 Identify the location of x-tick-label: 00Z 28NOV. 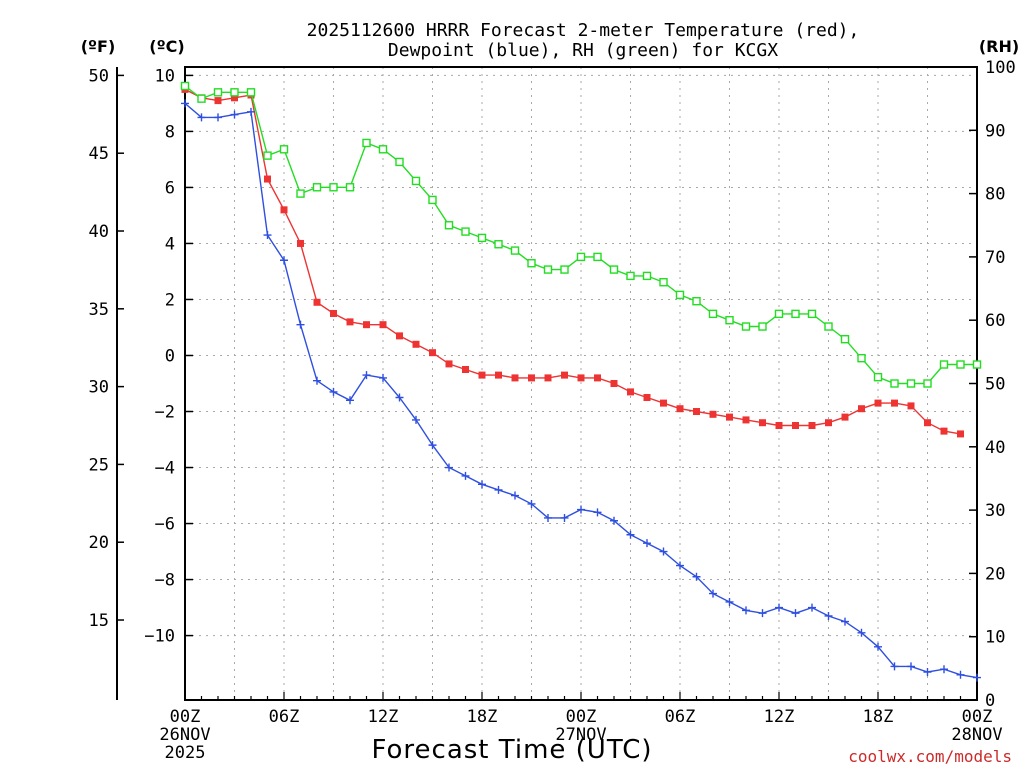
(976, 726).